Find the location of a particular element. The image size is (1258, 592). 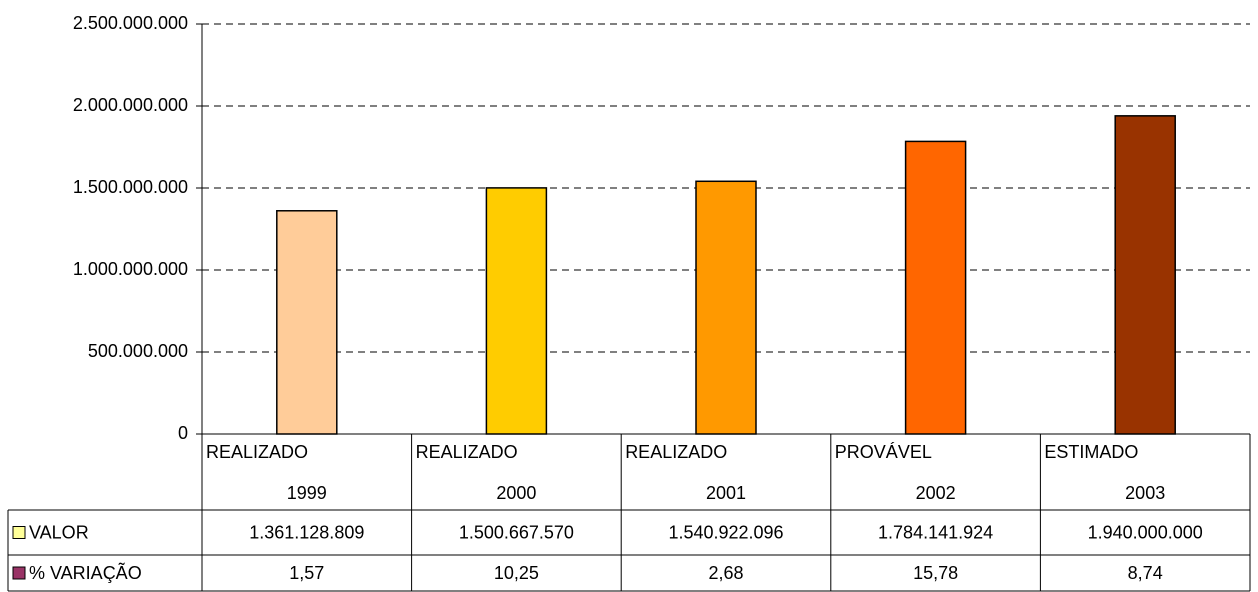

x-tick-label: 2000 is located at coordinates (516, 493).